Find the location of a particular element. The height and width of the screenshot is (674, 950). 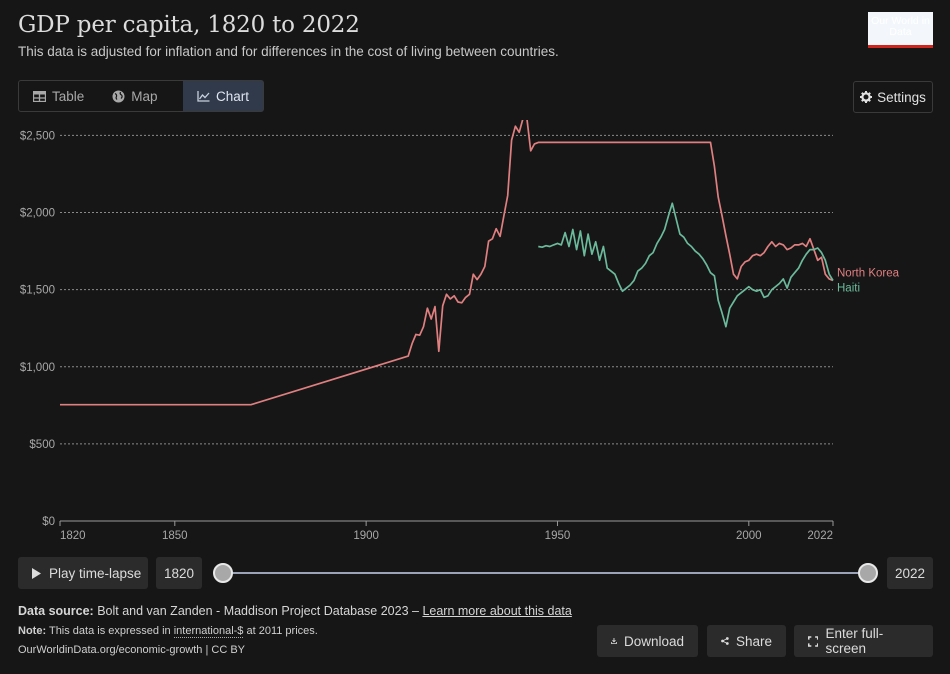

end-year-label: 2022 is located at coordinates (910, 573).